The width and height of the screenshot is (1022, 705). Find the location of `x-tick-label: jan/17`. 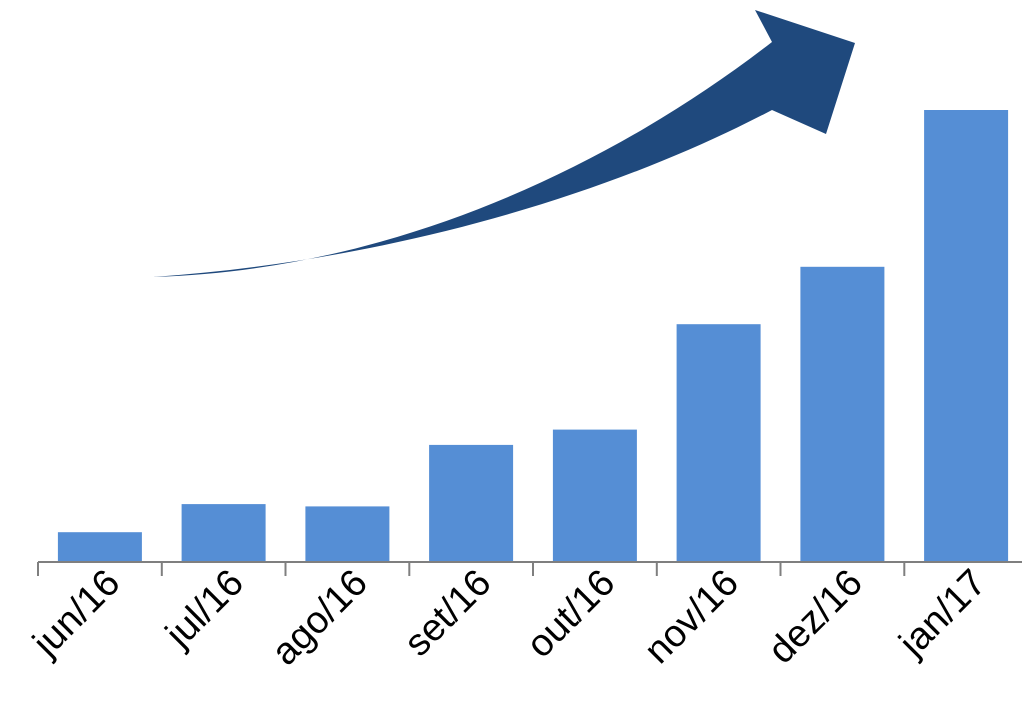

x-tick-label: jan/17 is located at coordinates (943, 614).